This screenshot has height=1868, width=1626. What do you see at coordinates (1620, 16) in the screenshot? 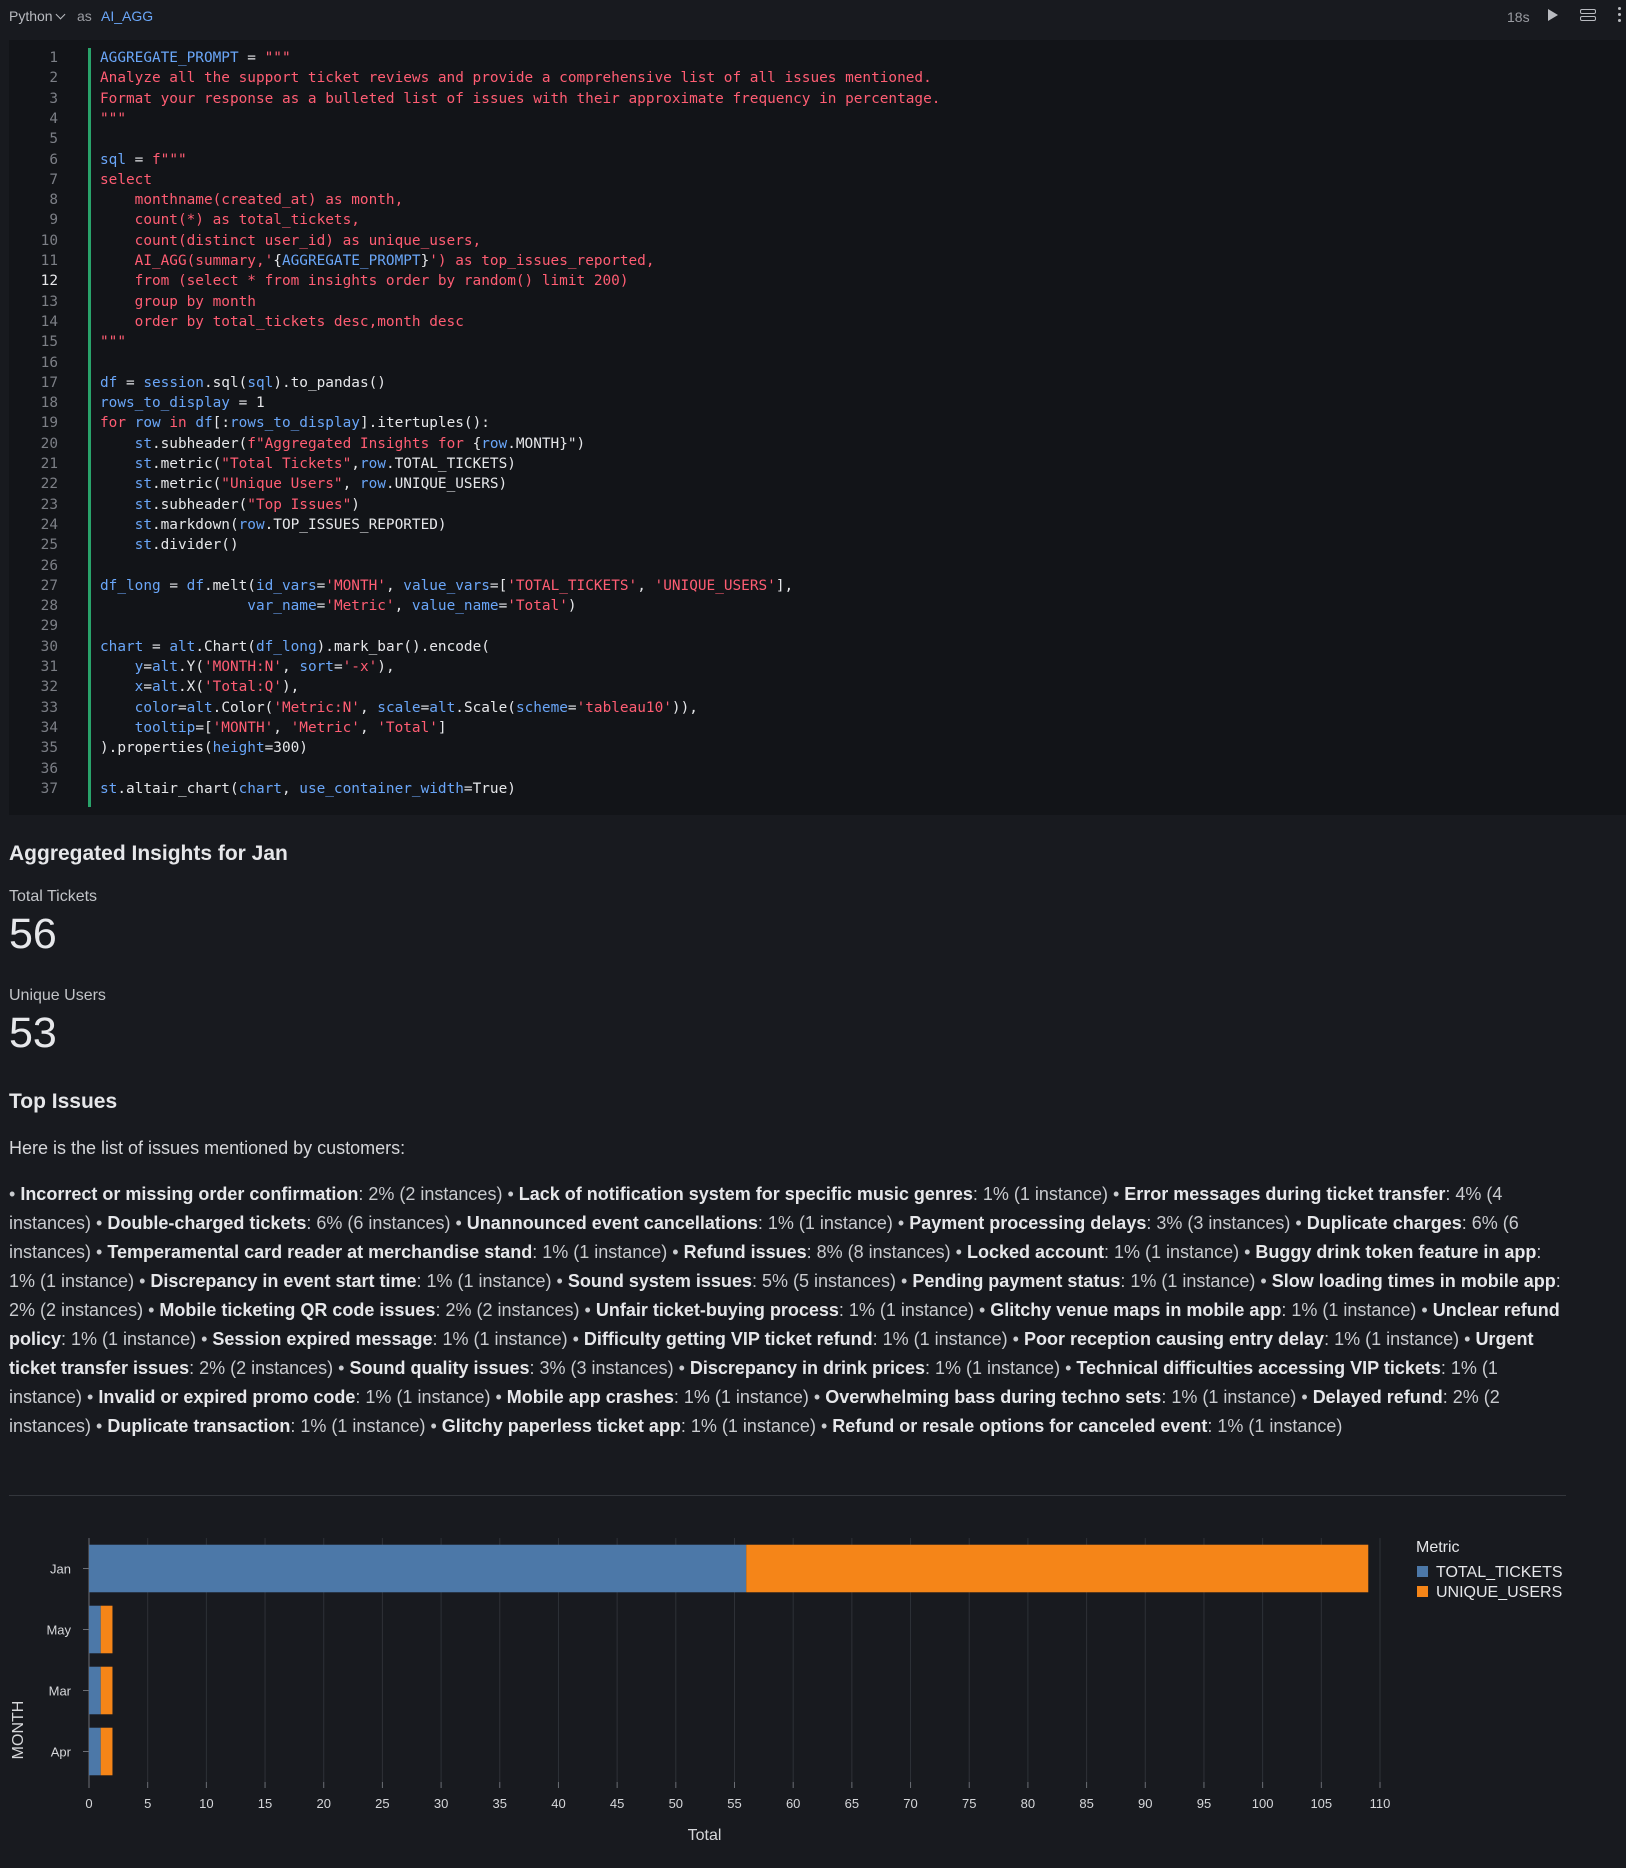
I see `more-options-icon` at bounding box center [1620, 16].